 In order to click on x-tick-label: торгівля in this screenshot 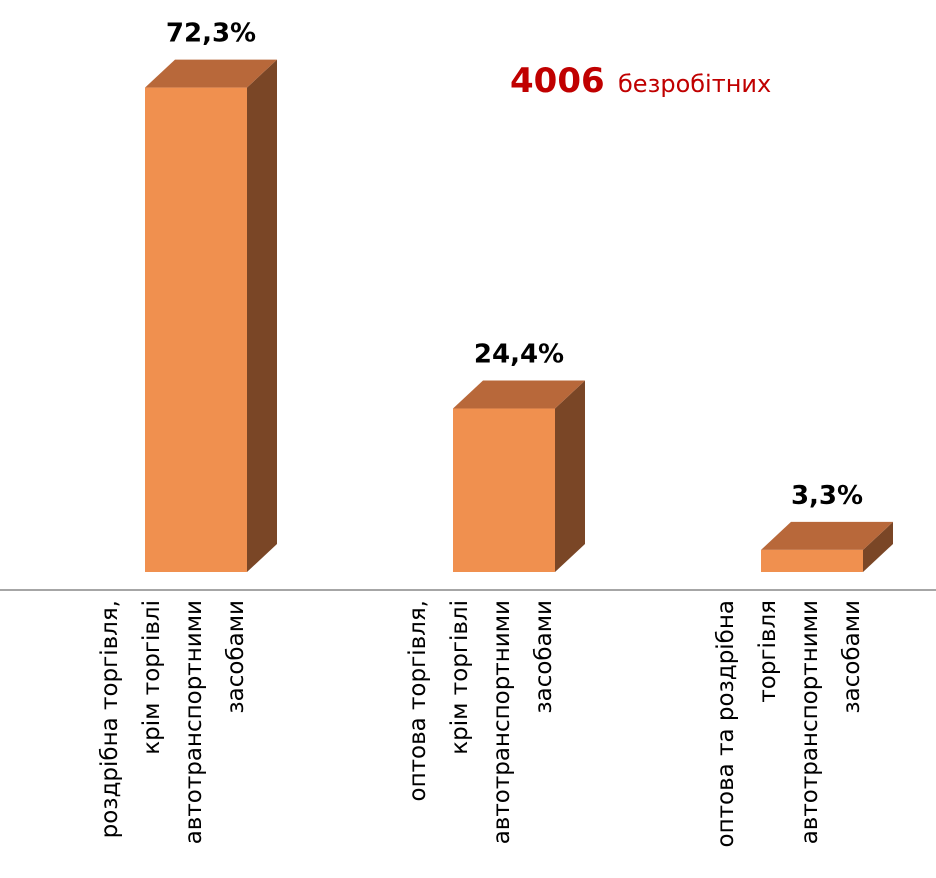, I will do `click(768, 651)`.